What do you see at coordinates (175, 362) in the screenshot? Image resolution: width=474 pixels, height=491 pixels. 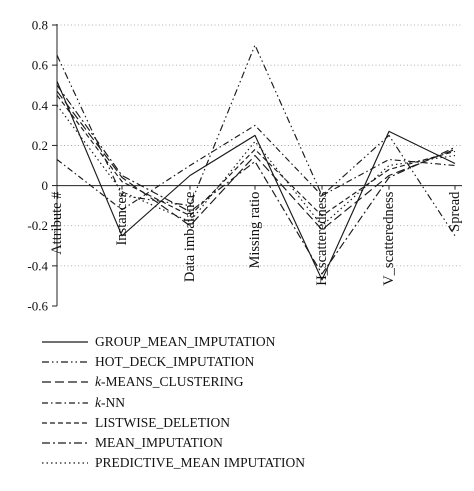 I see `legend-label: HOT_DECK_IMPUTATION` at bounding box center [175, 362].